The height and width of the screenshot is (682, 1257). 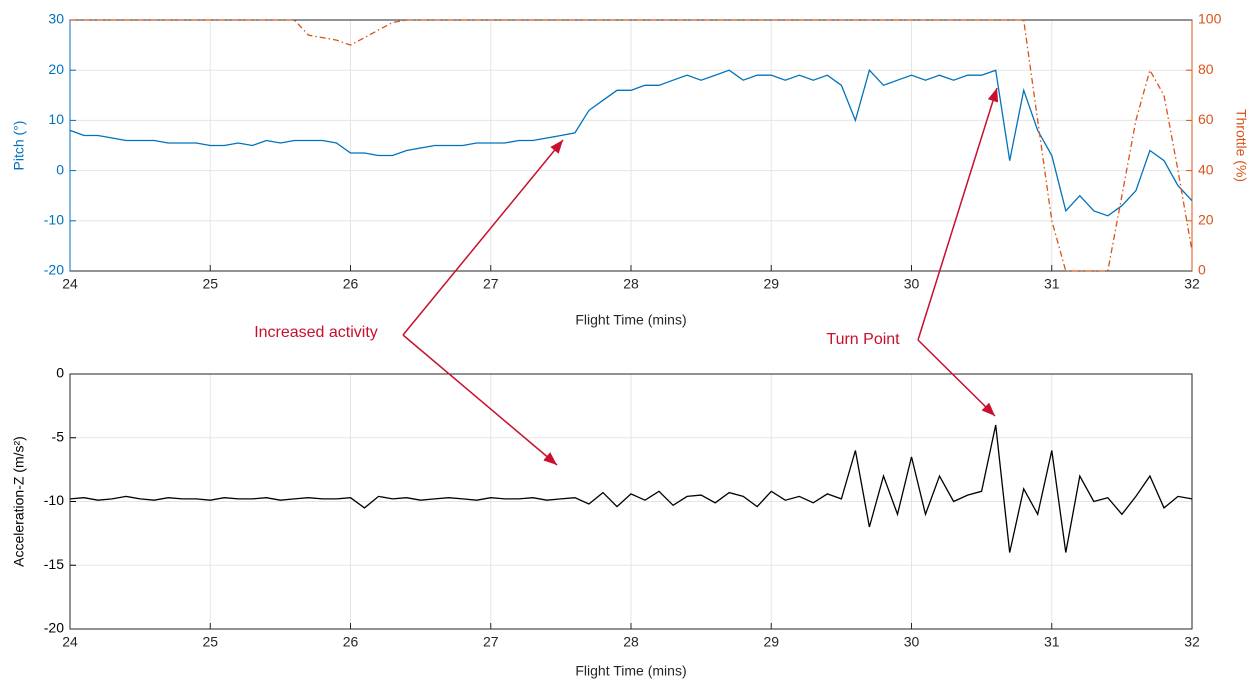 What do you see at coordinates (58, 436) in the screenshot?
I see `y-tick-label: -5` at bounding box center [58, 436].